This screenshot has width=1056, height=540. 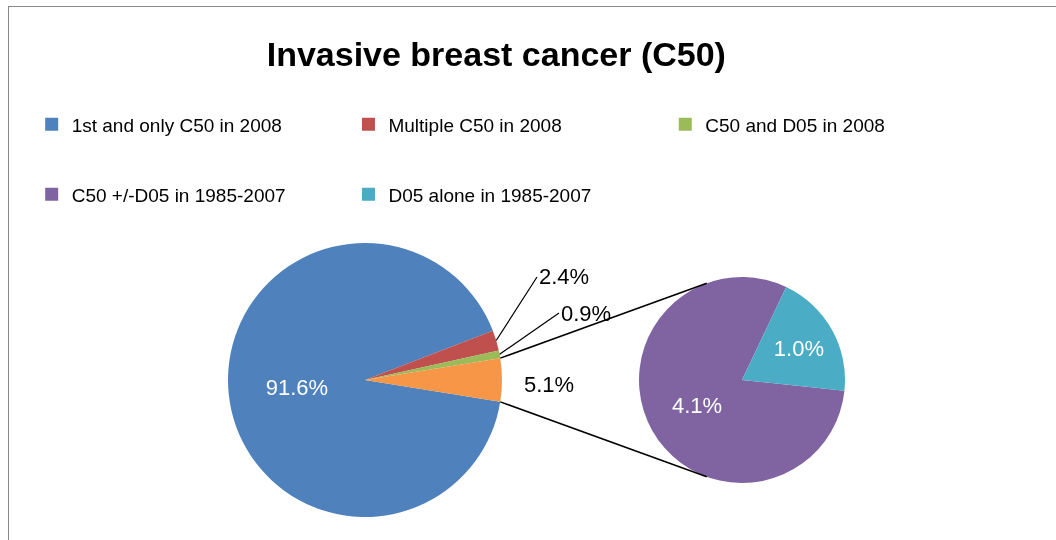 What do you see at coordinates (178, 195) in the screenshot?
I see `legend-label: C50 +/-D05 in 1985-2007` at bounding box center [178, 195].